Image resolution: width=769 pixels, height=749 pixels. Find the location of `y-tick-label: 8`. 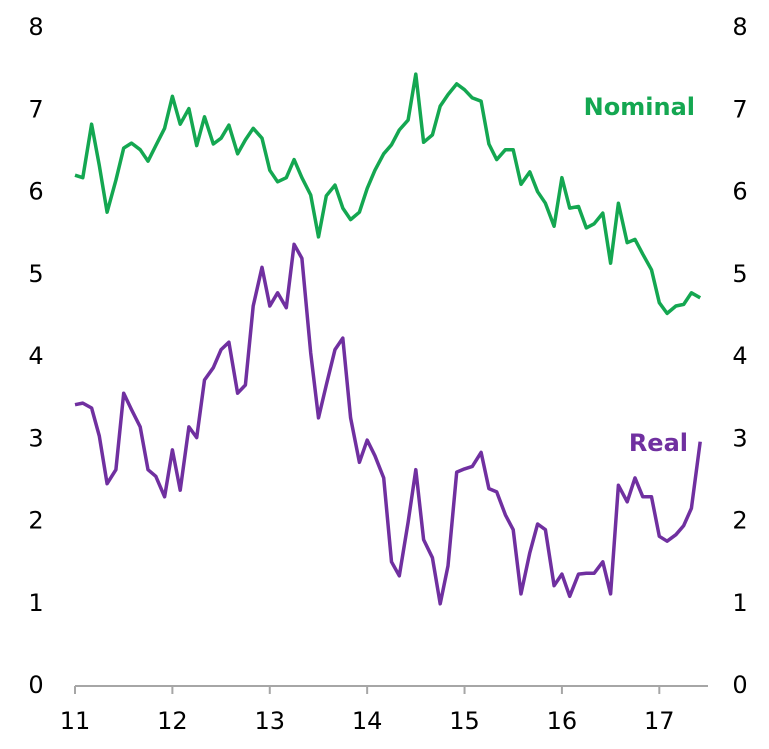

y-tick-label: 8 is located at coordinates (35, 27).